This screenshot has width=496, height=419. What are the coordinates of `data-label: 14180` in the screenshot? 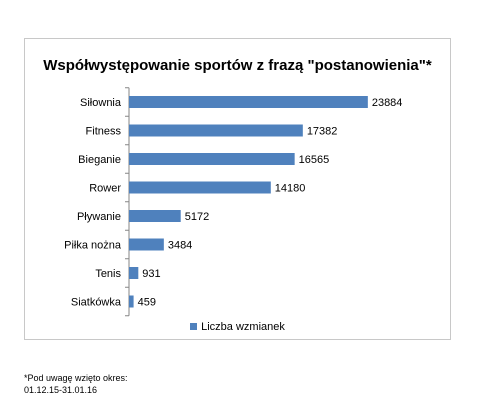 It's located at (290, 189).